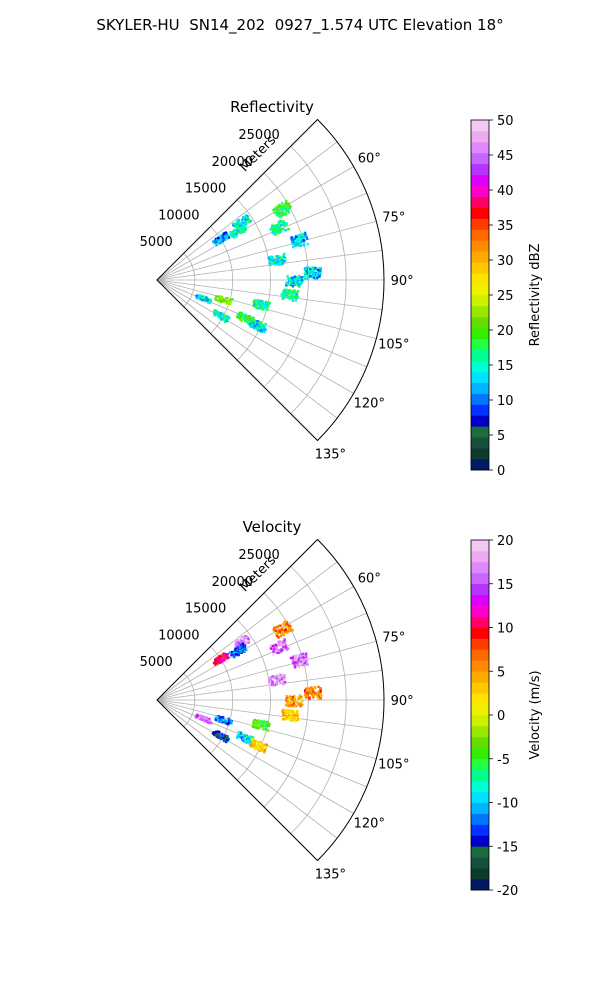  I want to click on colorbar-label: Reflectivity dBZ, so click(535, 295).